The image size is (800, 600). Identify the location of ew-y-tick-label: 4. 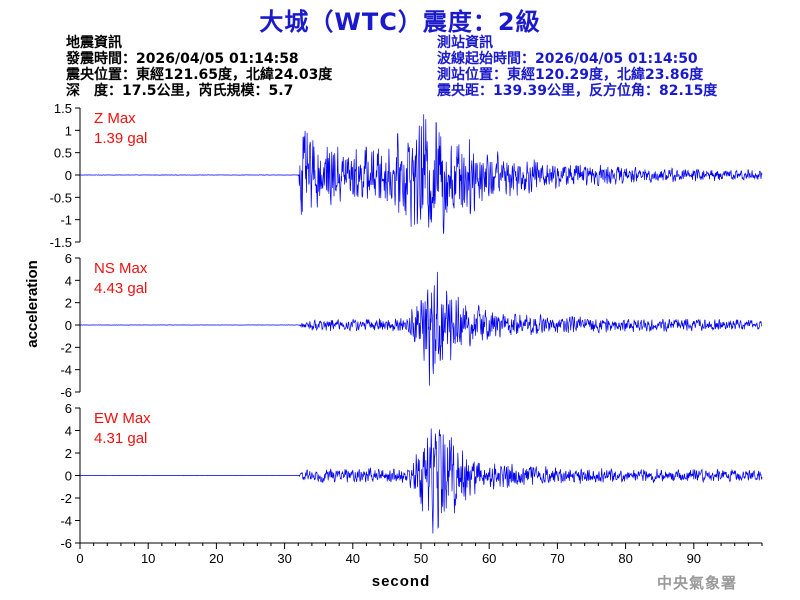
(68, 431).